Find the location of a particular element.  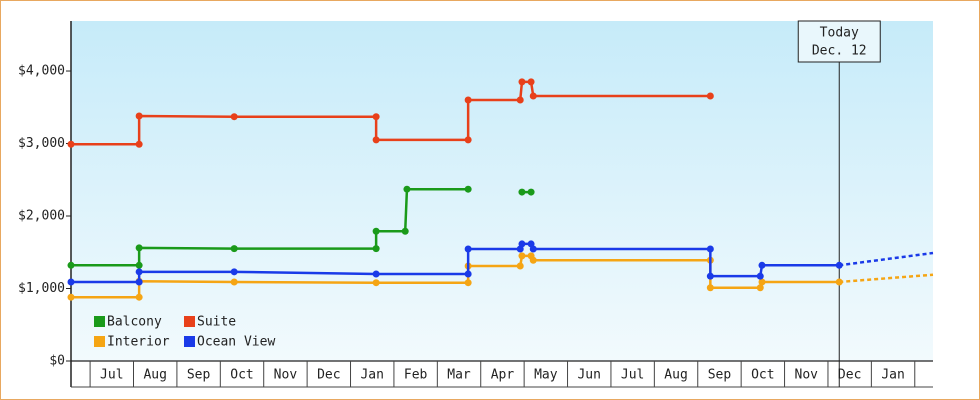

y-tick-label: $4,000 is located at coordinates (41, 71).